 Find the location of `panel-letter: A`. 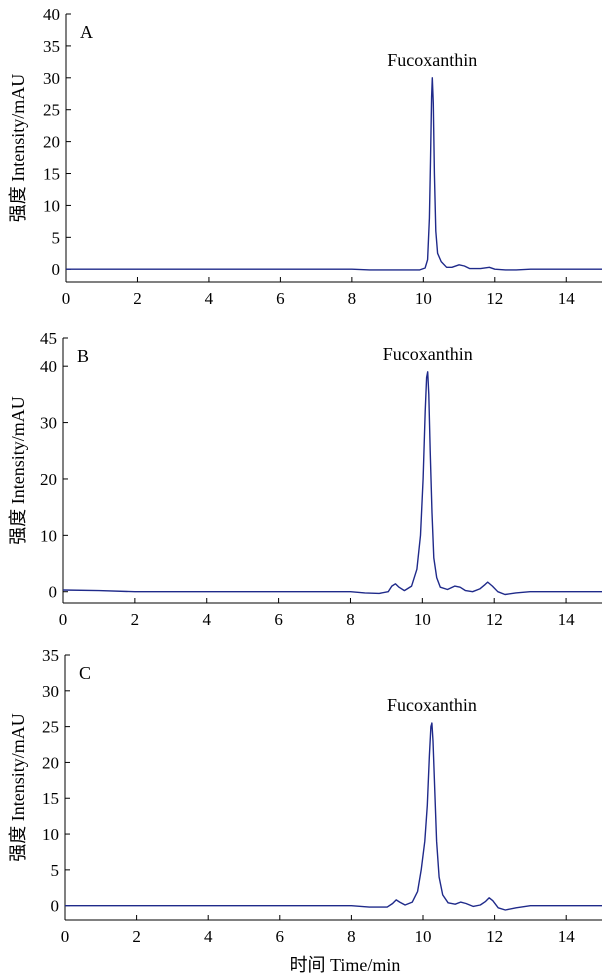

panel-letter: A is located at coordinates (86, 32).